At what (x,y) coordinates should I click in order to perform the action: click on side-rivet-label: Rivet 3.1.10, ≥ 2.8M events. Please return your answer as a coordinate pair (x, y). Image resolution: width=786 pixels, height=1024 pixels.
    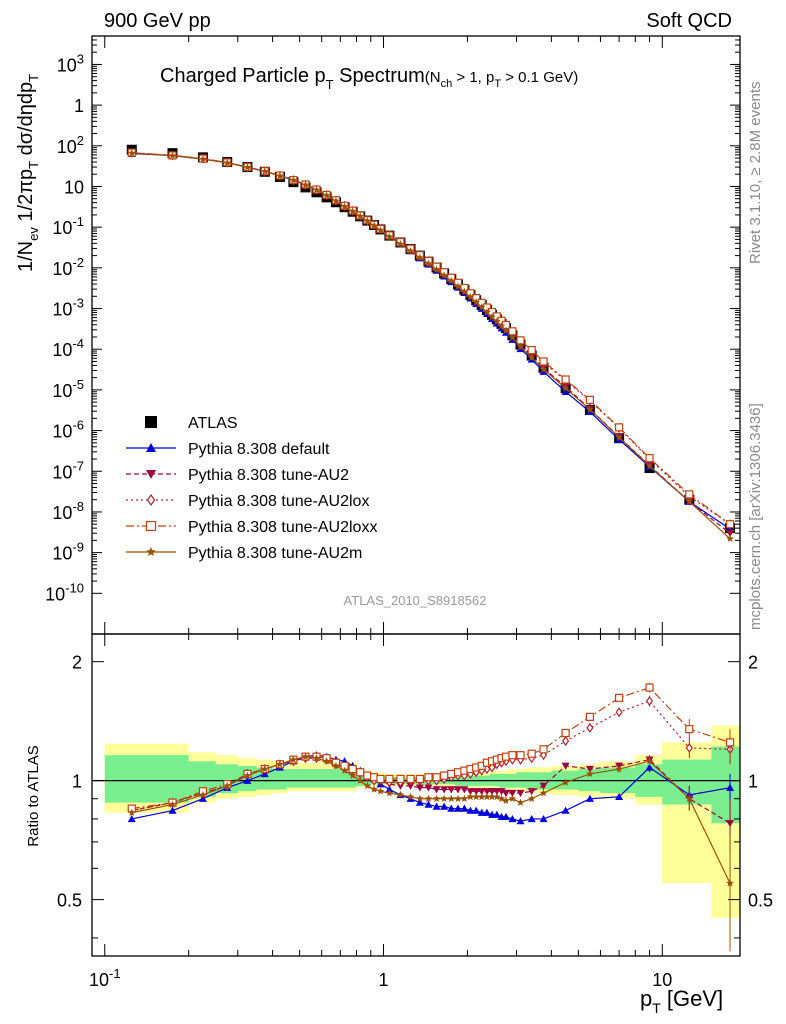
    Looking at the image, I should click on (755, 173).